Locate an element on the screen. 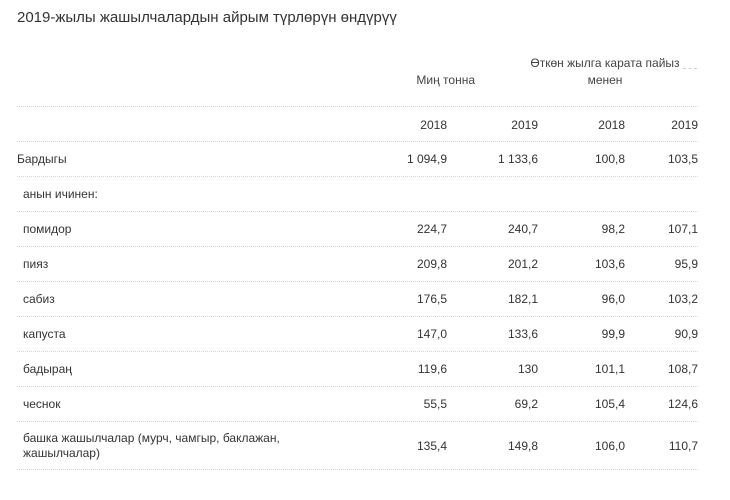 The width and height of the screenshot is (730, 500). cell-value: 1 094,9 is located at coordinates (426, 159).